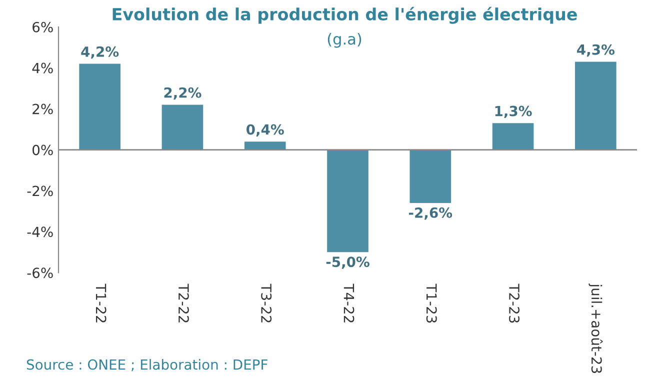 The image size is (650, 384). What do you see at coordinates (101, 303) in the screenshot?
I see `x-tick-label: T1-22` at bounding box center [101, 303].